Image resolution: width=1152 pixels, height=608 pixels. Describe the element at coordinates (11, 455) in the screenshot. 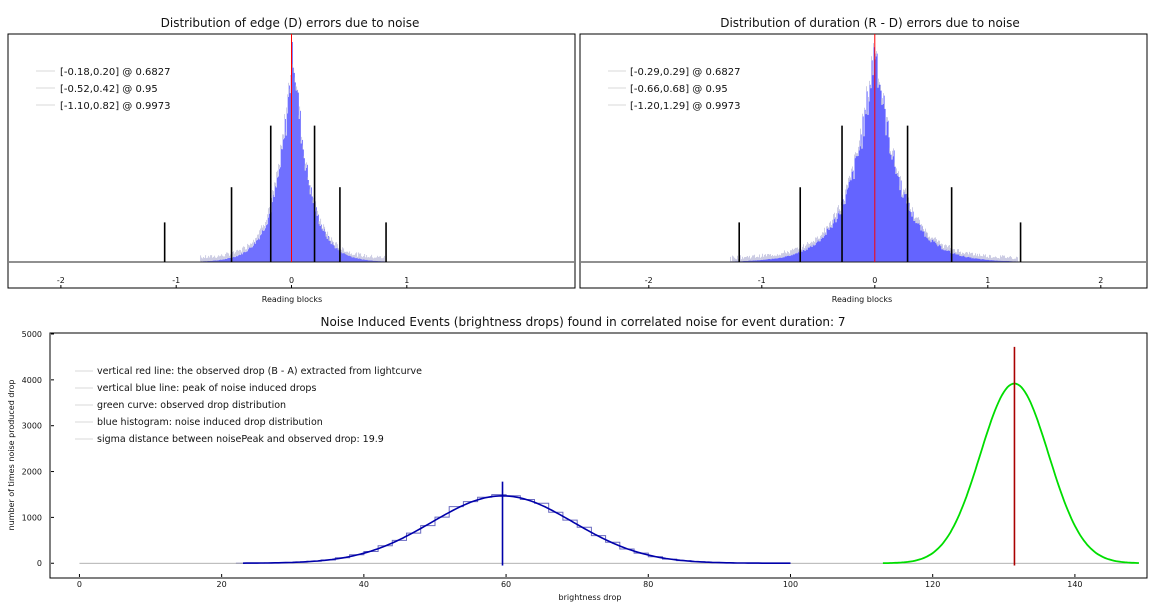

I see `y-axis-label: number of times noise produced drop` at that location.